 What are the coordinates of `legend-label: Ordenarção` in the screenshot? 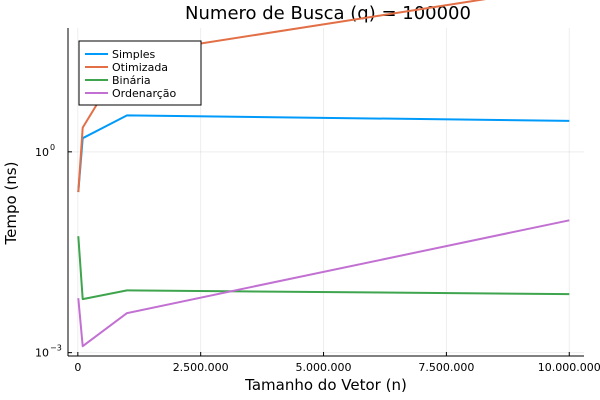 It's located at (144, 93).